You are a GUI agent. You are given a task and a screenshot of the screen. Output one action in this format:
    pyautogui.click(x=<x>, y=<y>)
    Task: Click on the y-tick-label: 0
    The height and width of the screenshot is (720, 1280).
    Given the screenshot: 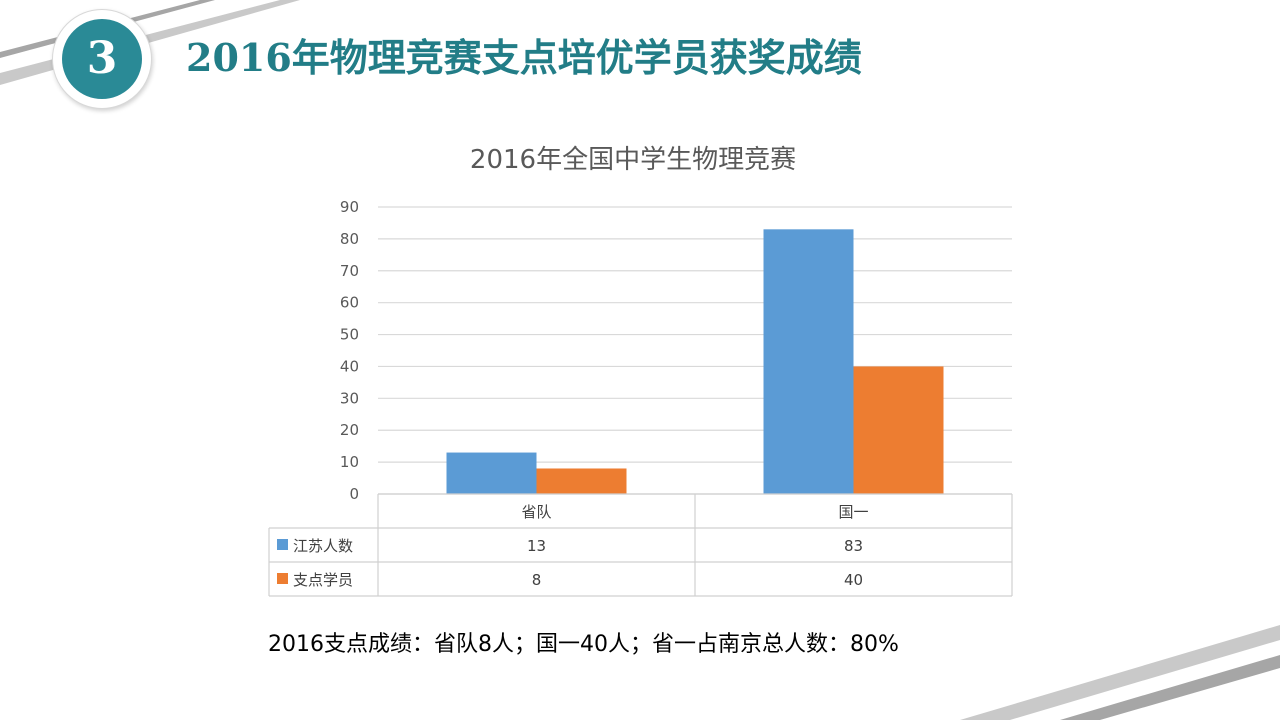 What is the action you would take?
    pyautogui.click(x=354, y=494)
    